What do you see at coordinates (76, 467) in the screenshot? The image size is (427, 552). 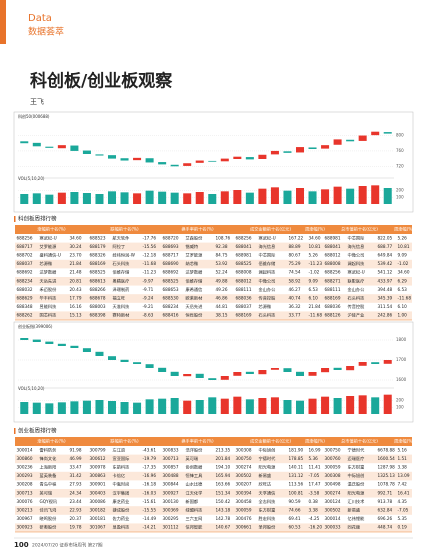 I see `table-cell: 33.47` at bounding box center [76, 467].